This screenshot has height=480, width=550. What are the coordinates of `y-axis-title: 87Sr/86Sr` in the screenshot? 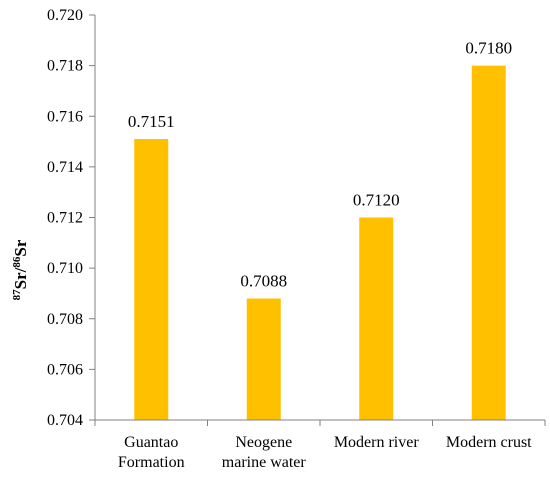 It's located at (20, 269).